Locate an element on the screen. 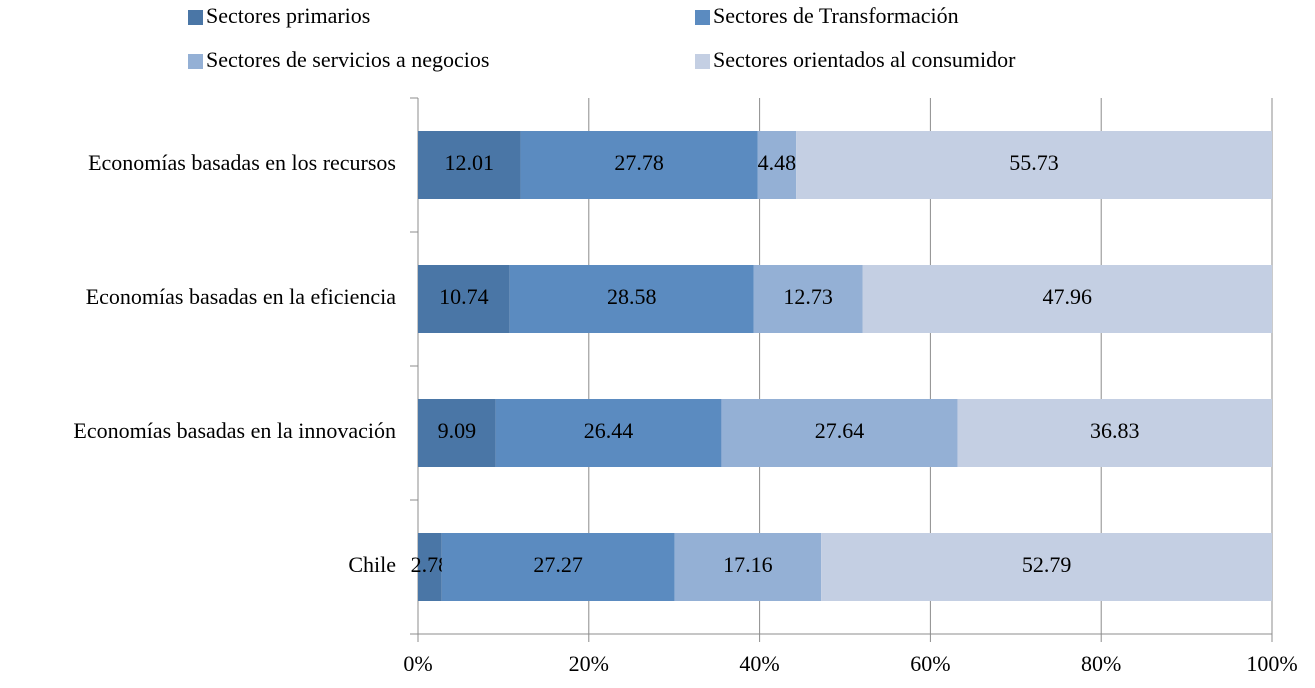  y-tick-label: Chile is located at coordinates (372, 564).